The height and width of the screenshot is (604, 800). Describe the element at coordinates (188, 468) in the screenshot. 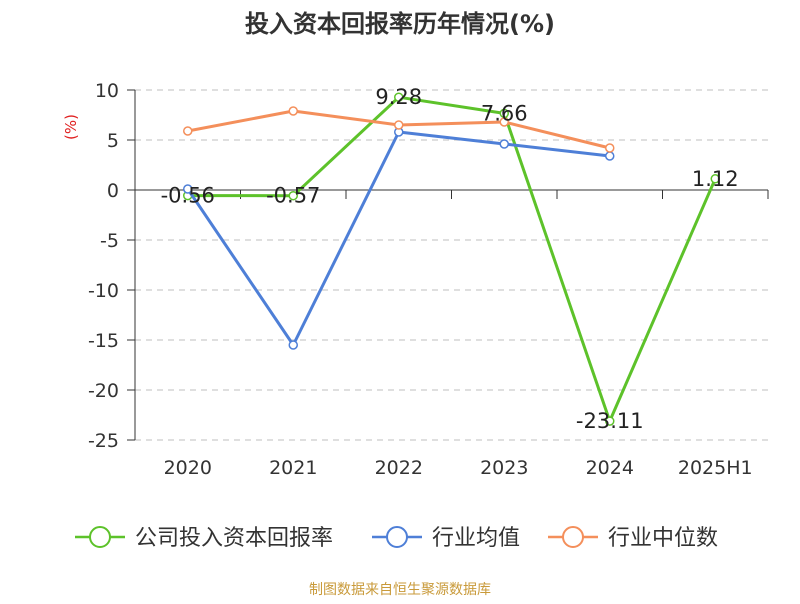

I see `x-tick-label: 2020` at that location.